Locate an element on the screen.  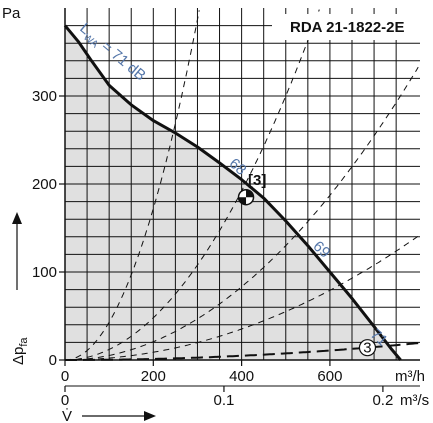
x-unit-primary: m³/h is located at coordinates (410, 376).